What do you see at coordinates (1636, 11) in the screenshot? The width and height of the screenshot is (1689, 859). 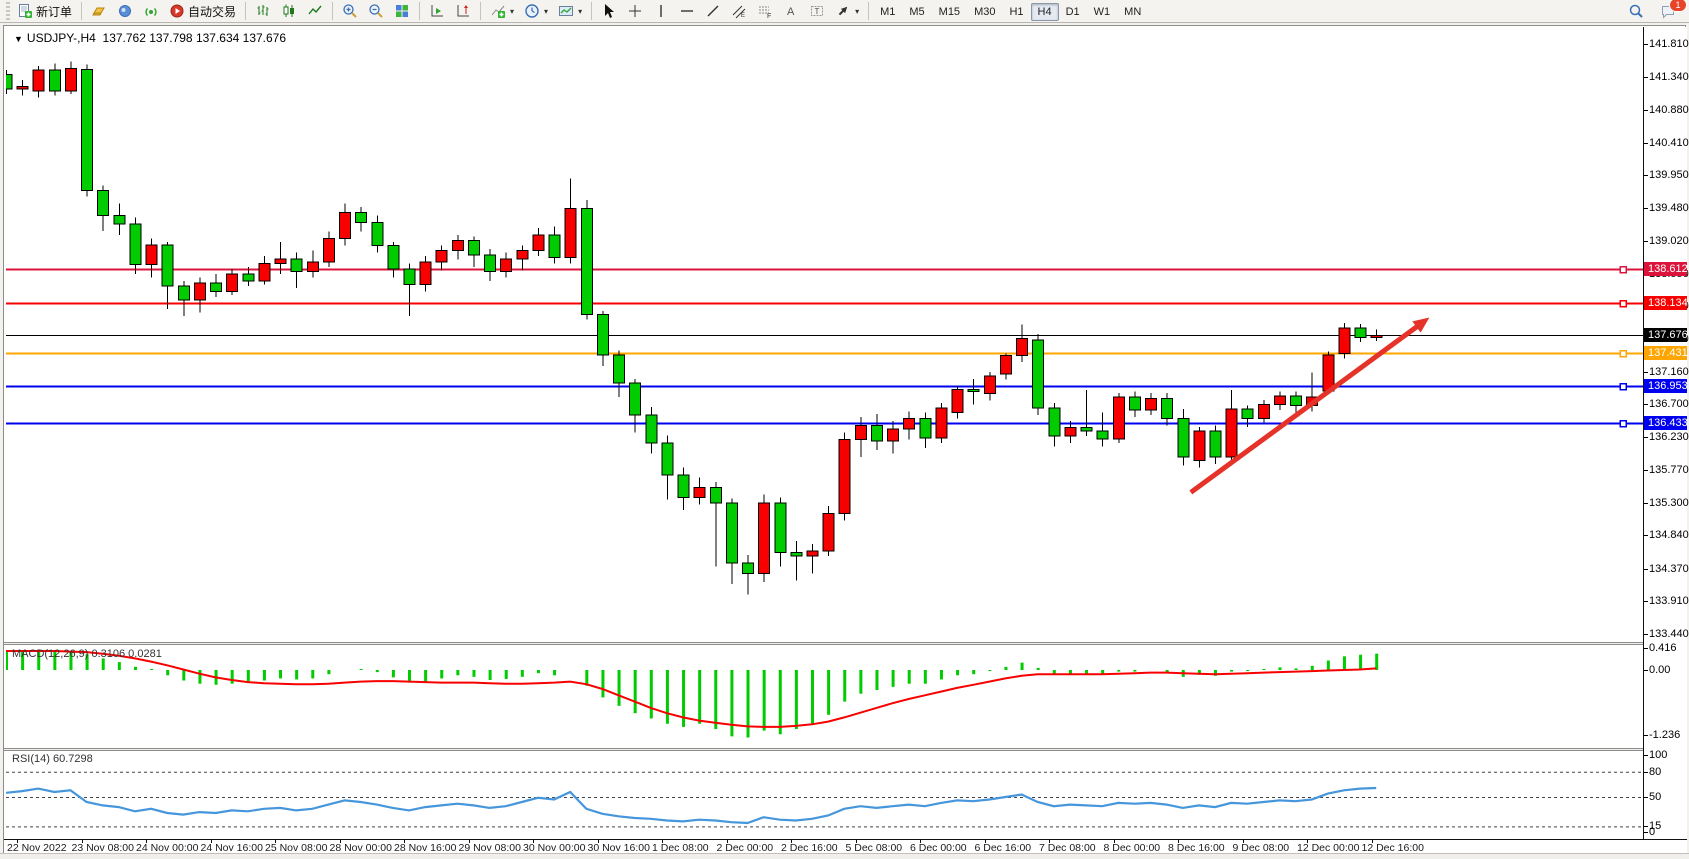 I see `search-button` at bounding box center [1636, 11].